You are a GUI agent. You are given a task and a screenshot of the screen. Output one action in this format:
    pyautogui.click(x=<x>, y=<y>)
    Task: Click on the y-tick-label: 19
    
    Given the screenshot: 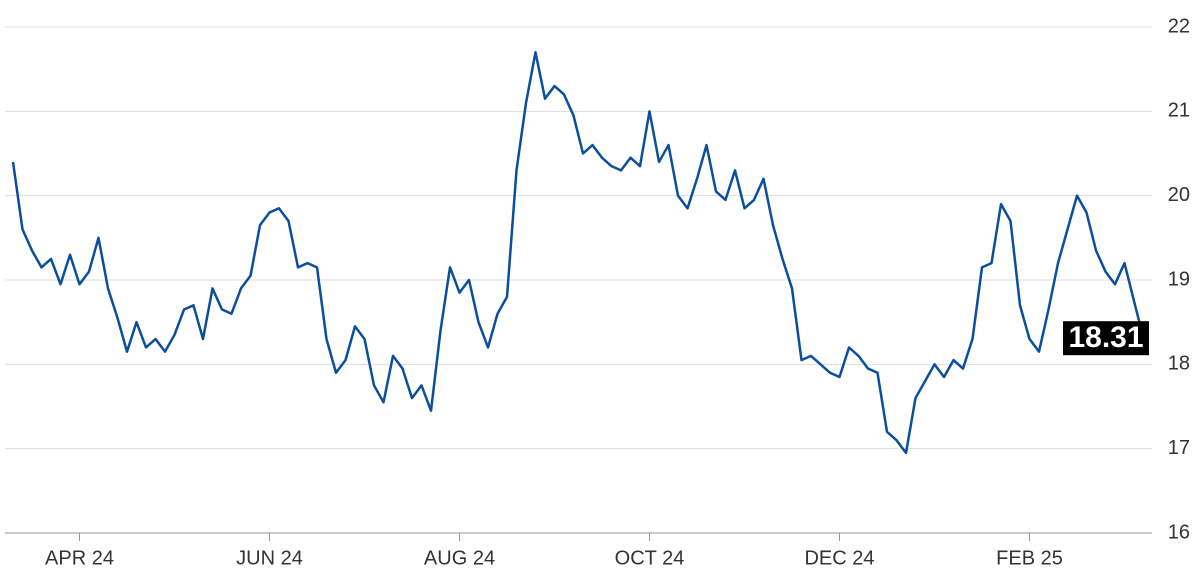 What is the action you would take?
    pyautogui.click(x=1179, y=279)
    